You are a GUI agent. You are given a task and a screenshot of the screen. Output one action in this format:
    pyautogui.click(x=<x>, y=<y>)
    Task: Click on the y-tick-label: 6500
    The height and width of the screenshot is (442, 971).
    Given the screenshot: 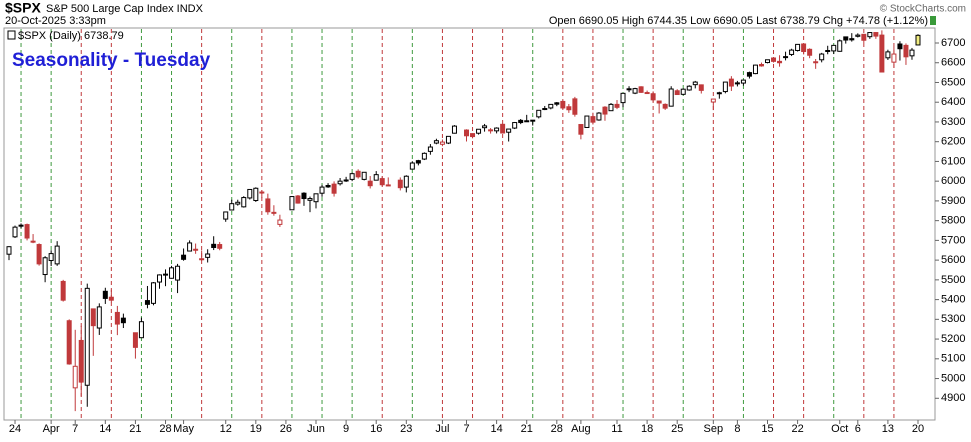 What is the action you would take?
    pyautogui.click(x=953, y=82)
    